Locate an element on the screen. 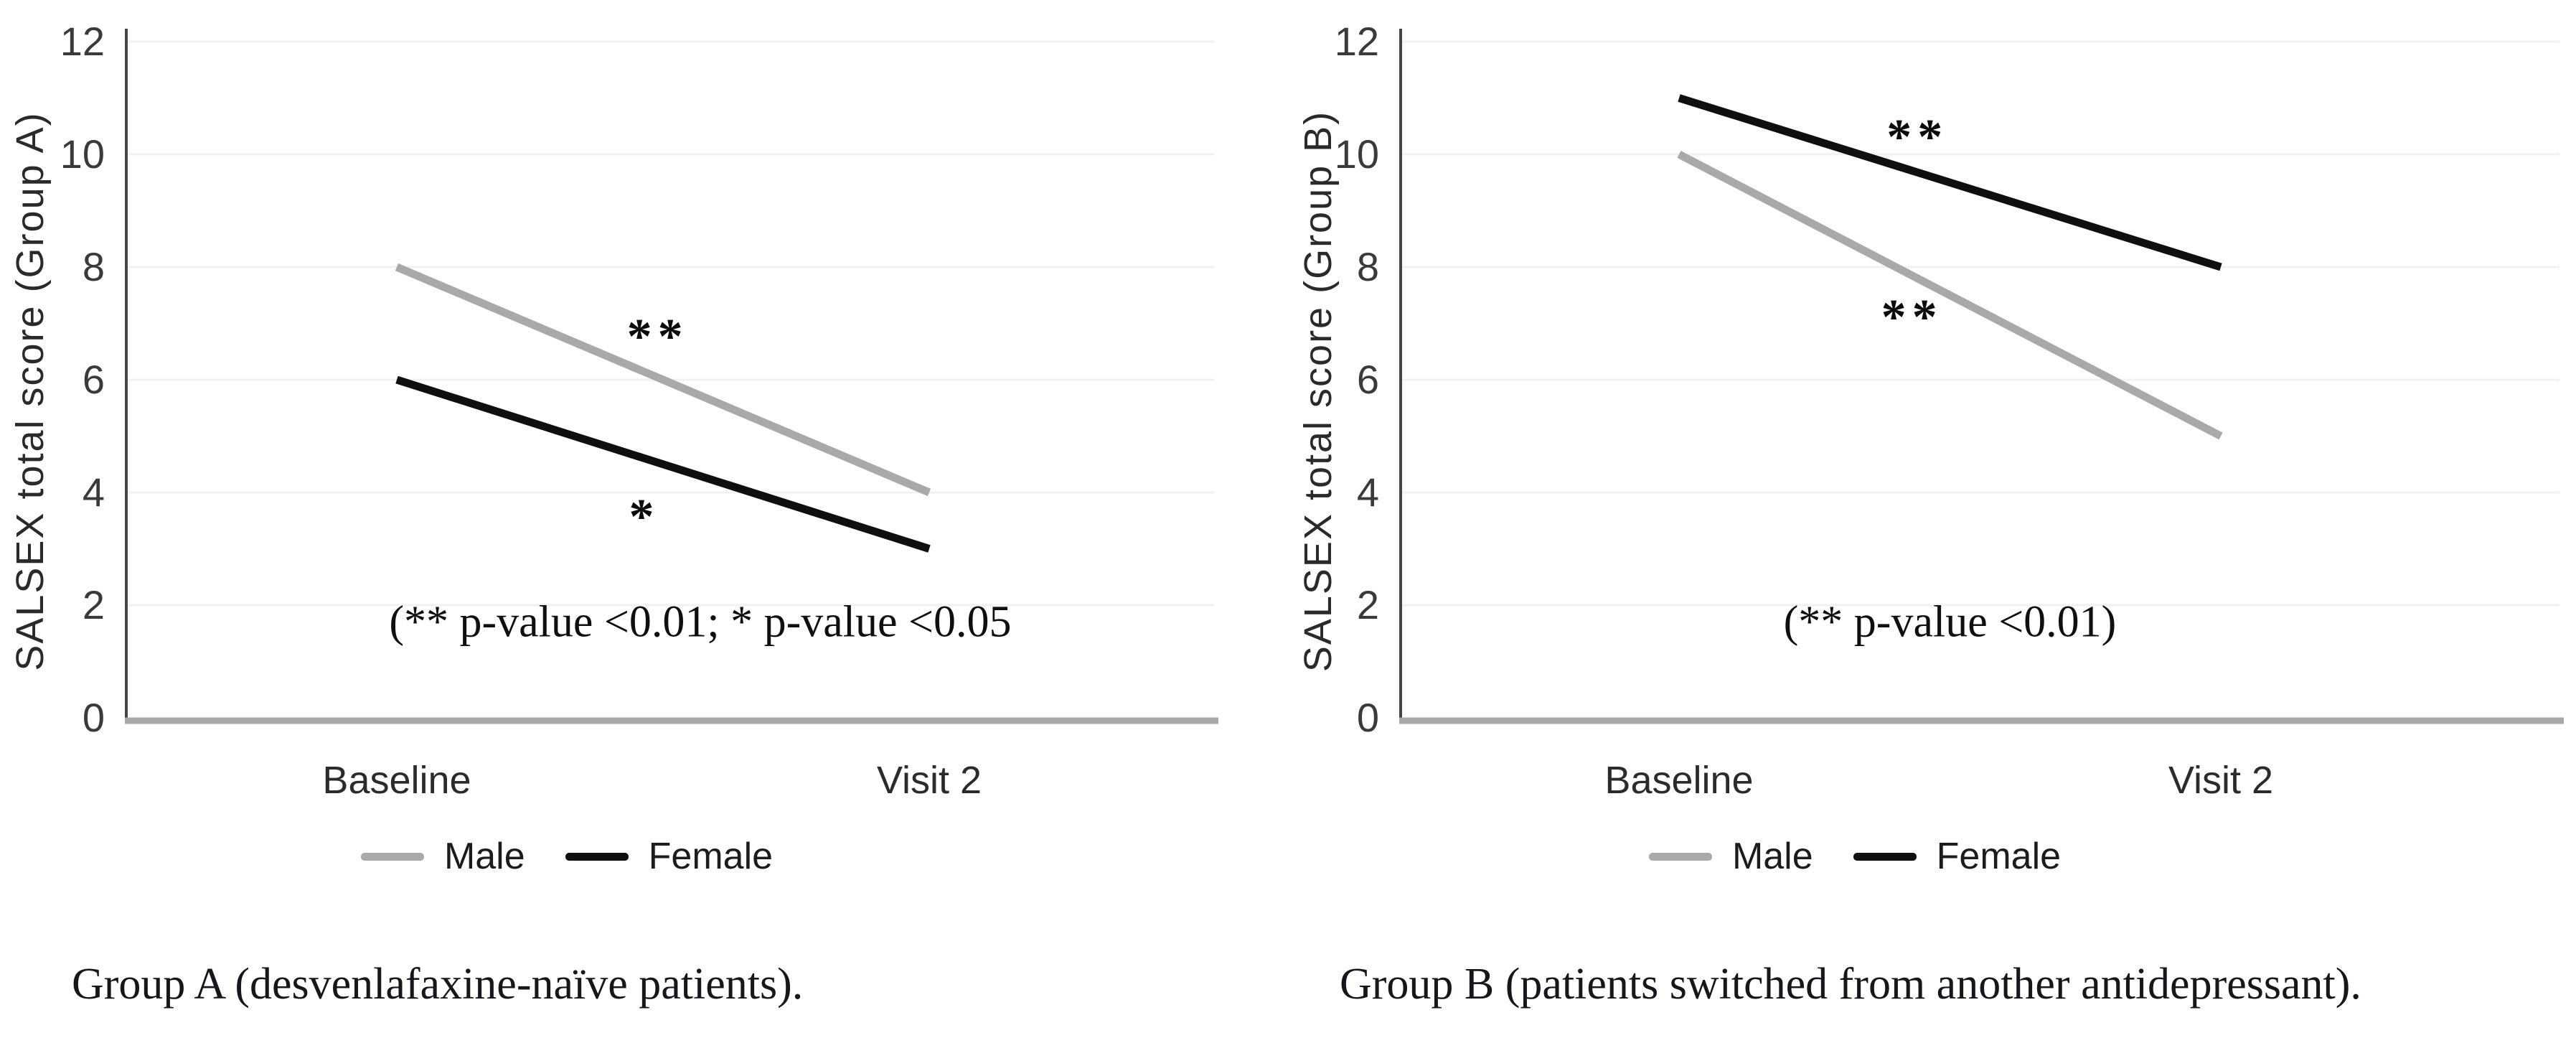 Image resolution: width=2576 pixels, height=1038 pixels. p-value-note: (** p-value <0.01) is located at coordinates (1950, 622).